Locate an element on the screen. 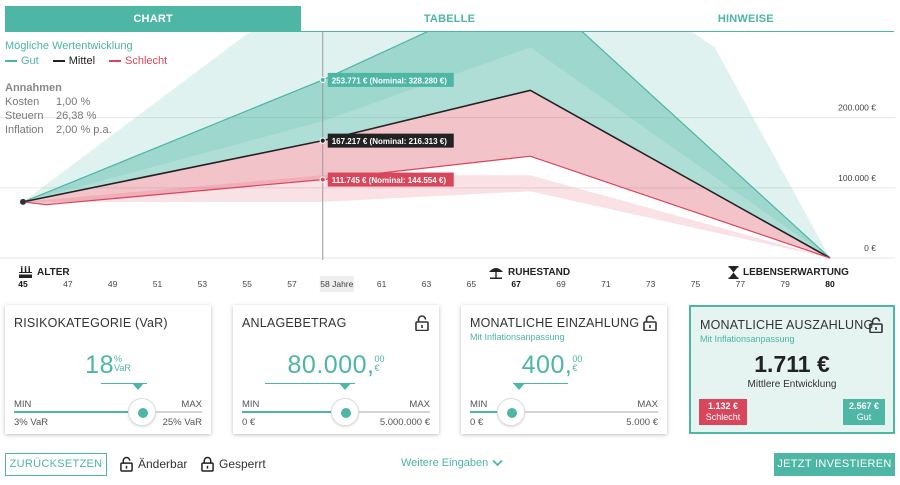  legend-item-good: Gut is located at coordinates (22, 61).